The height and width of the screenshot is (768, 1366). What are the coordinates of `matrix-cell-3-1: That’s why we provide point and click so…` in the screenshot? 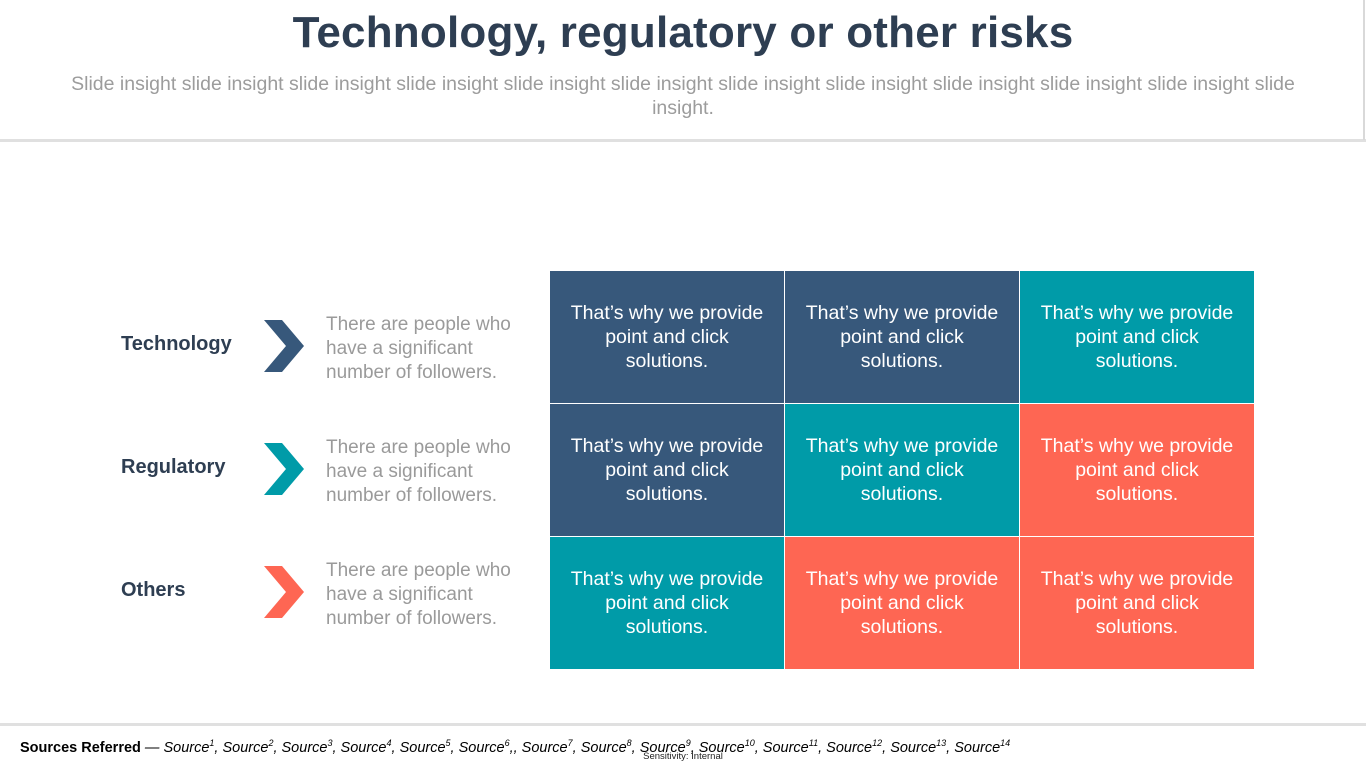 It's located at (667, 603).